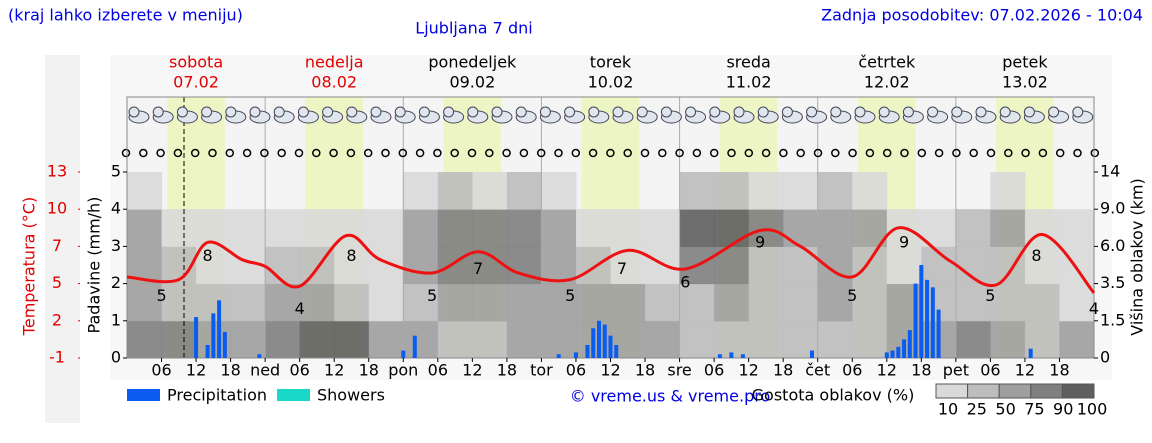 This screenshot has width=1152, height=443. What do you see at coordinates (472, 62) in the screenshot?
I see `day-name: ponedeljek` at bounding box center [472, 62].